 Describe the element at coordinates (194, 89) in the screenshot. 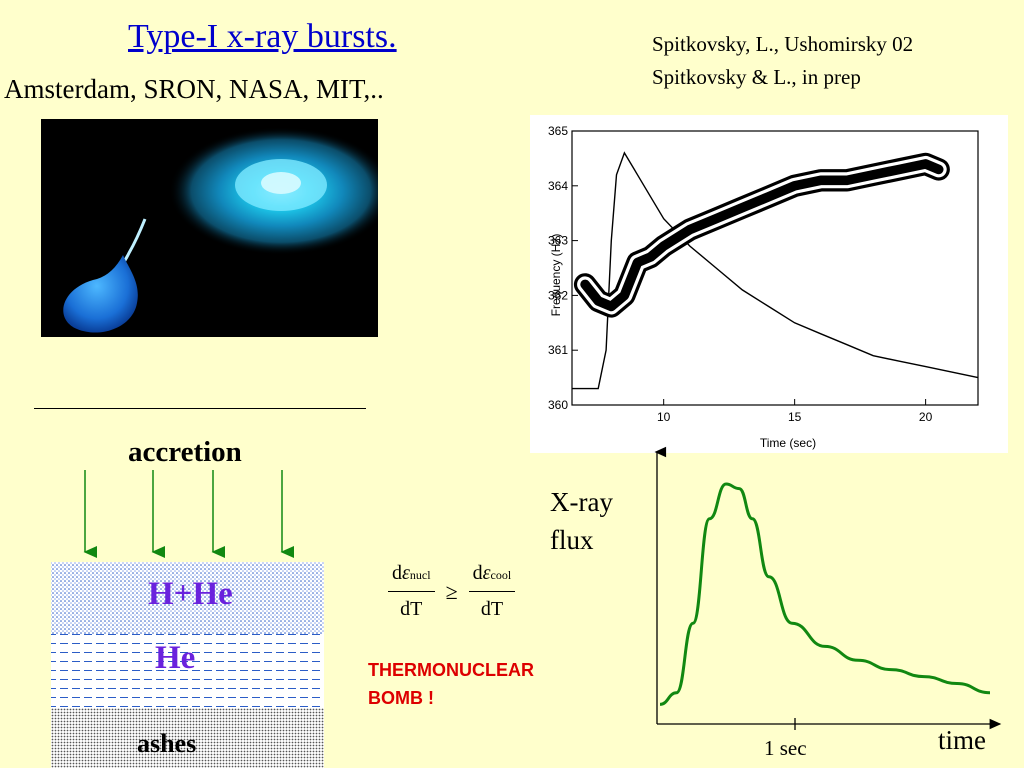

I see `slide-subtitle: Amsterdam, SRON, NASA, MIT,..` at that location.